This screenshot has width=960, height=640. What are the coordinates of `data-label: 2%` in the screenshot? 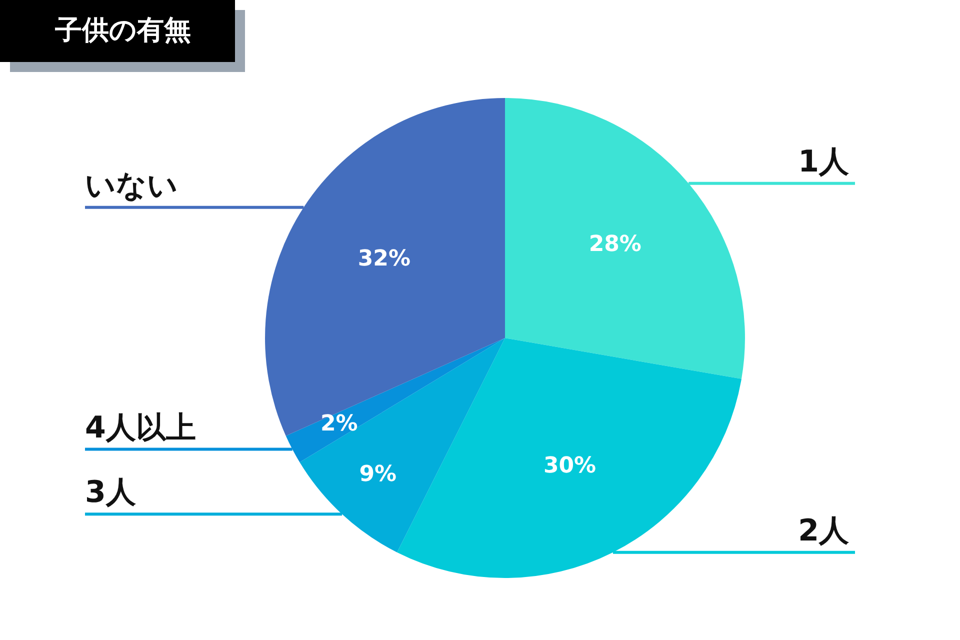 It's located at (339, 424).